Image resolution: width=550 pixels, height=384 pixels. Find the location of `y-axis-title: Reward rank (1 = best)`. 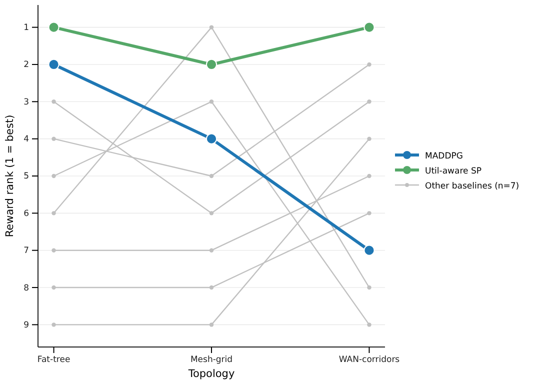

y-axis-title: Reward rank (1 = best) is located at coordinates (10, 176).